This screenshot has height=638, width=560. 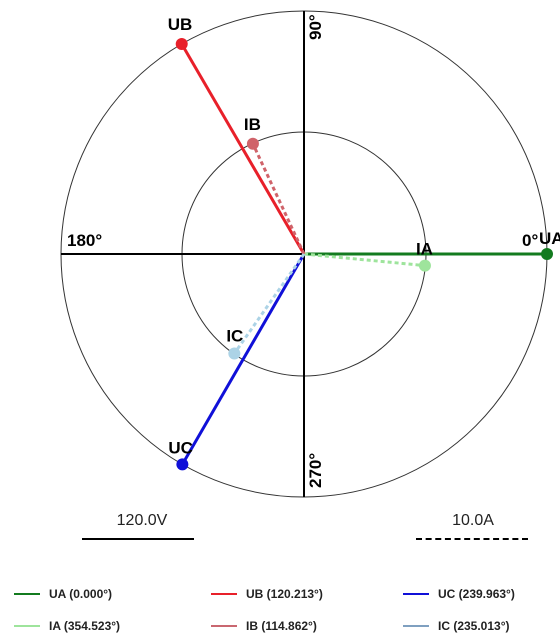 What do you see at coordinates (85, 626) in the screenshot?
I see `legend-label-ia: IA (354.523°)` at bounding box center [85, 626].